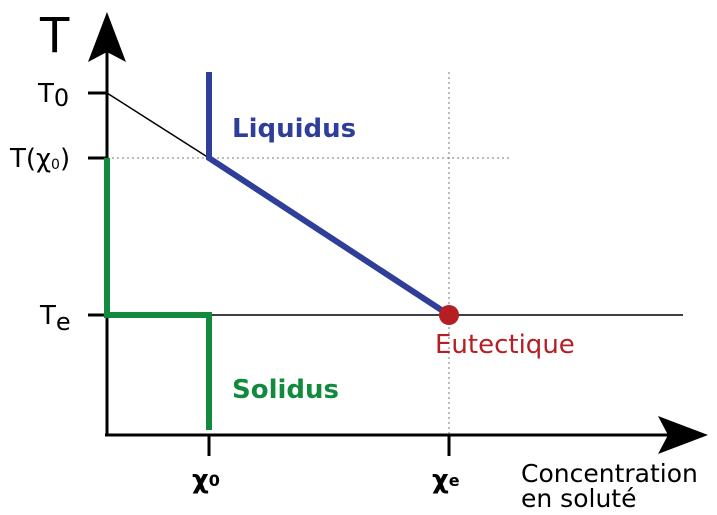 This screenshot has height=515, width=717. I want to click on eutectic-point, so click(449, 315).